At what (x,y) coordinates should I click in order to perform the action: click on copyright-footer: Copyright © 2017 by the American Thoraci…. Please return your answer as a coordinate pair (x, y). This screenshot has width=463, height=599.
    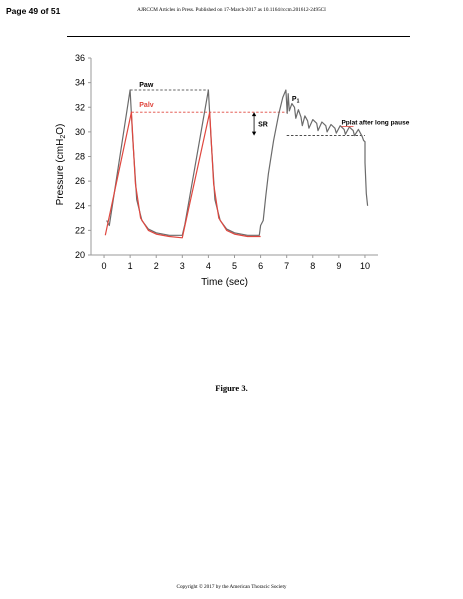
    Looking at the image, I should click on (231, 587).